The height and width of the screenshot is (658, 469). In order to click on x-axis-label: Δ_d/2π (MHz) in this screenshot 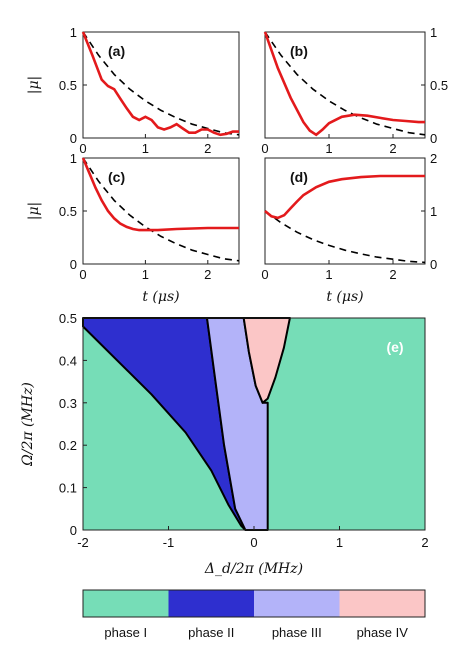, I will do `click(253, 569)`.